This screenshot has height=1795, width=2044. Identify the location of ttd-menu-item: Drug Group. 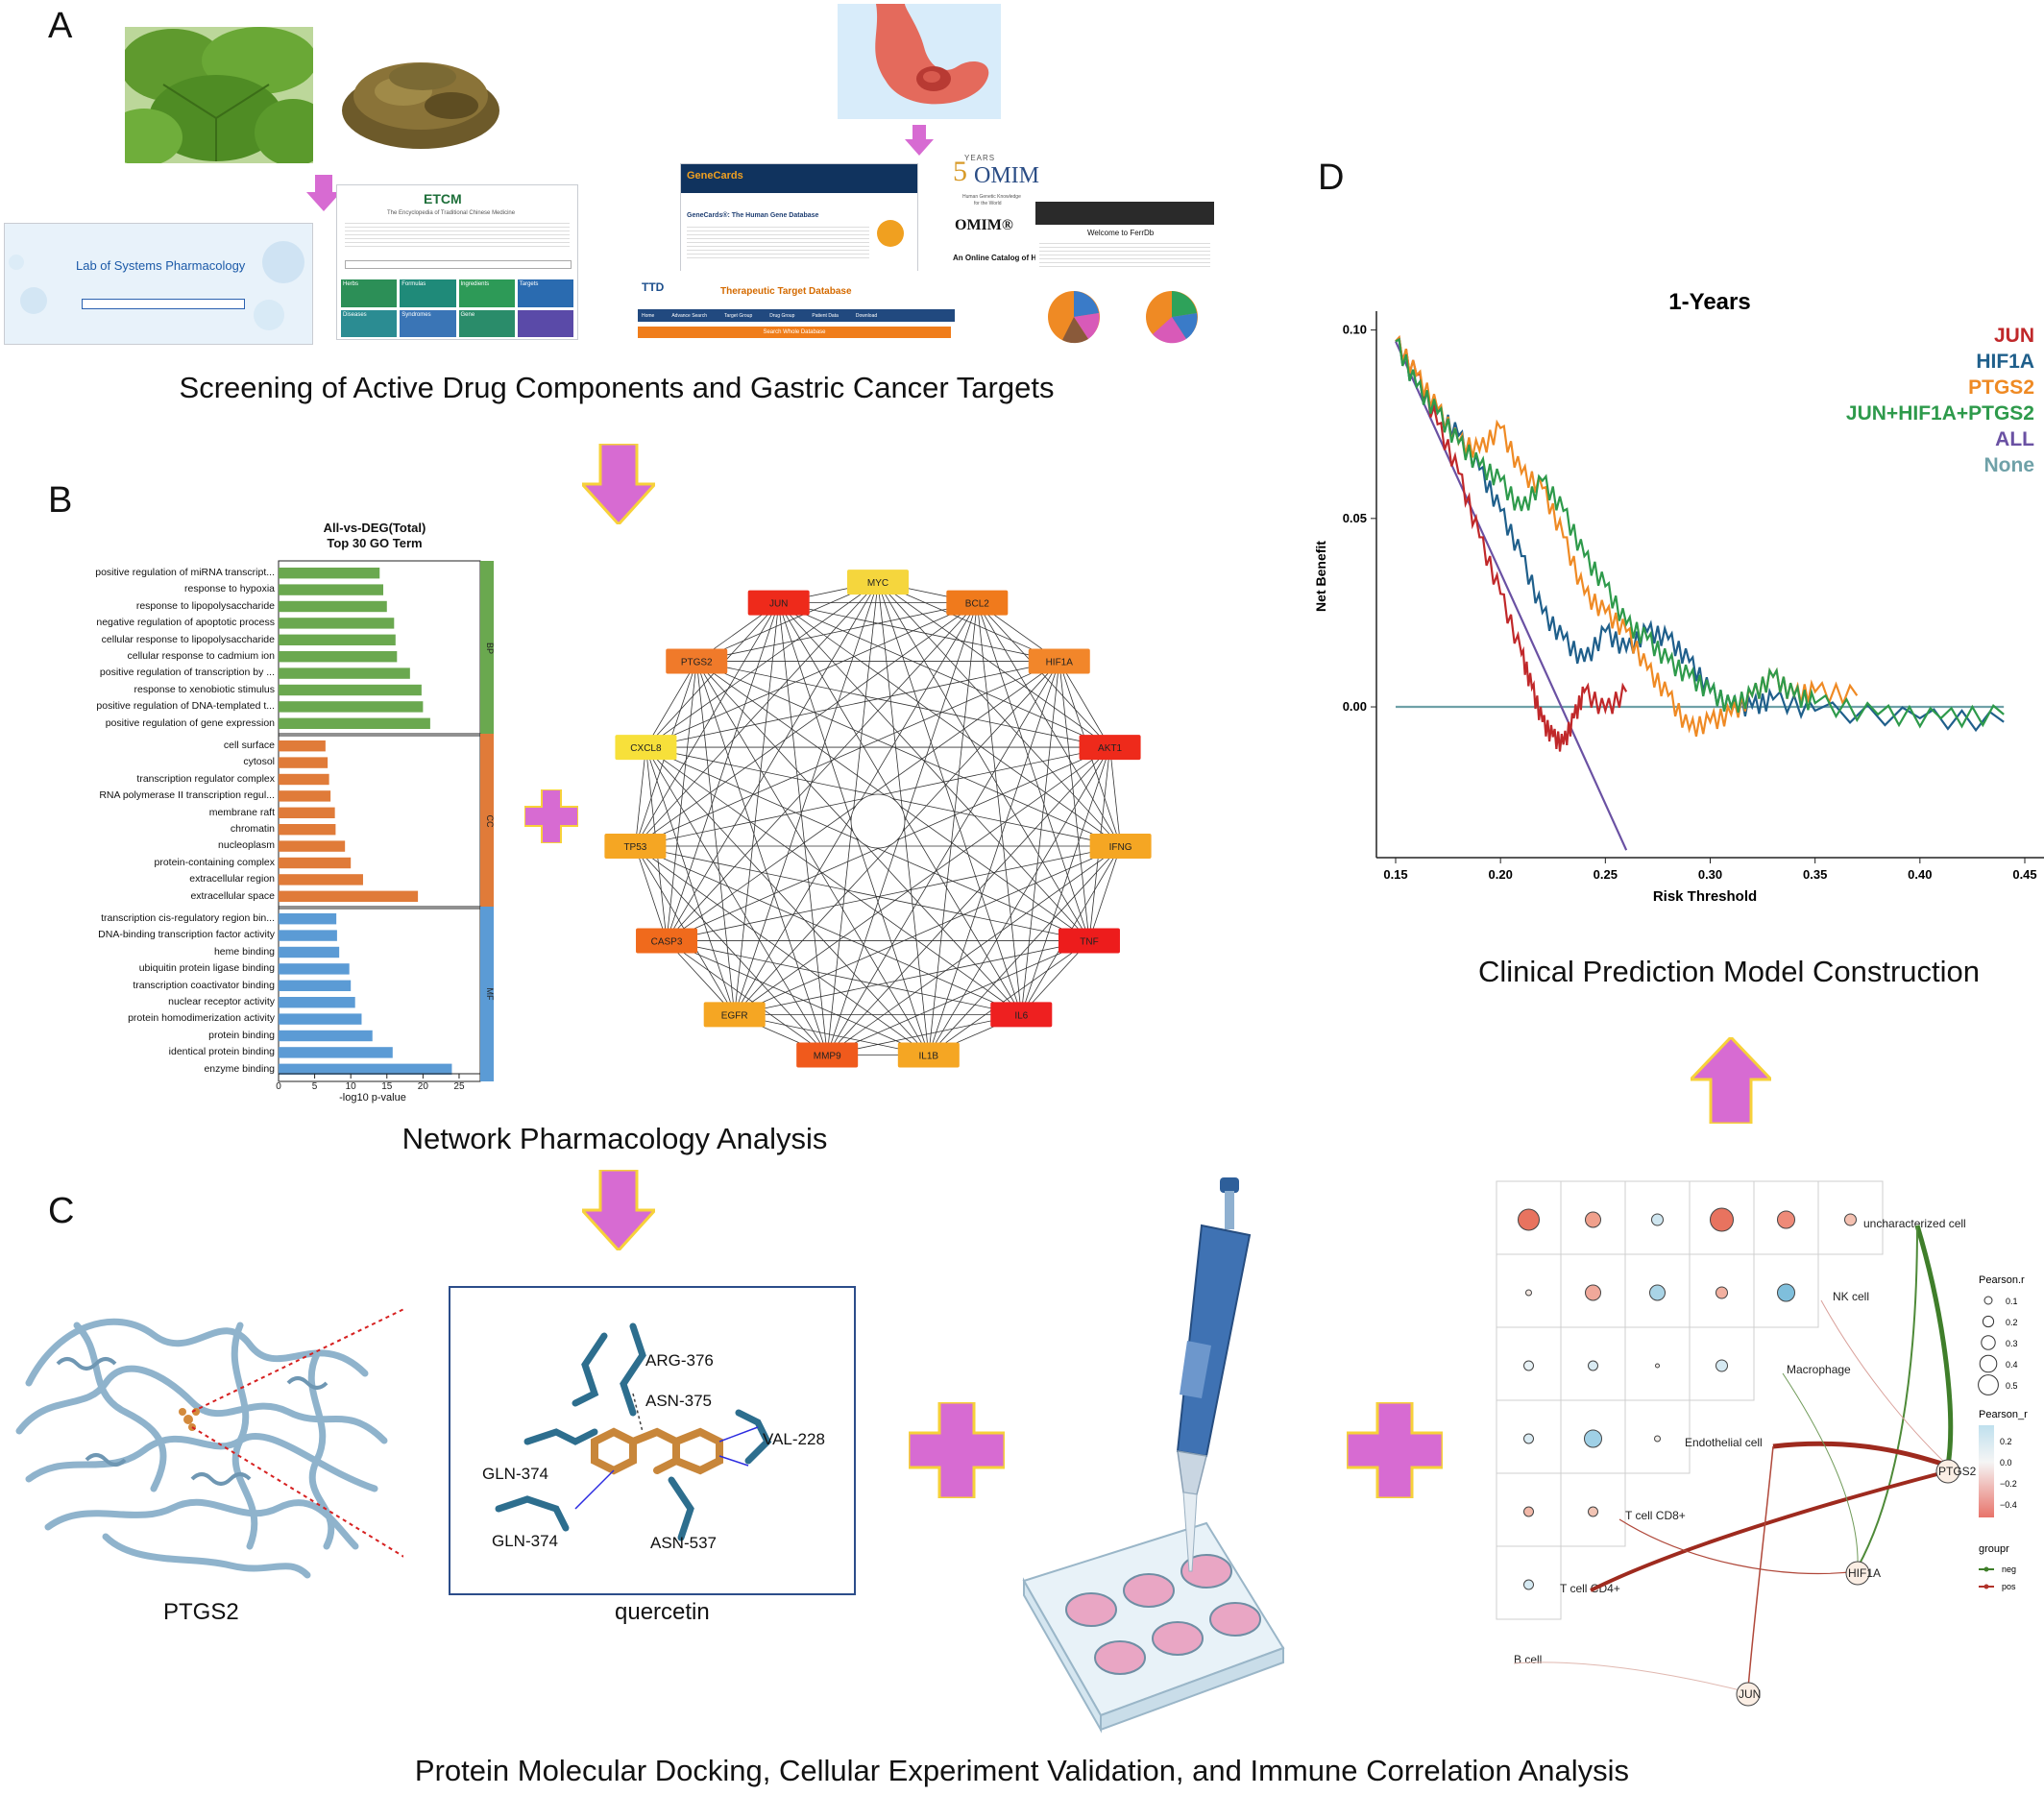
(782, 315).